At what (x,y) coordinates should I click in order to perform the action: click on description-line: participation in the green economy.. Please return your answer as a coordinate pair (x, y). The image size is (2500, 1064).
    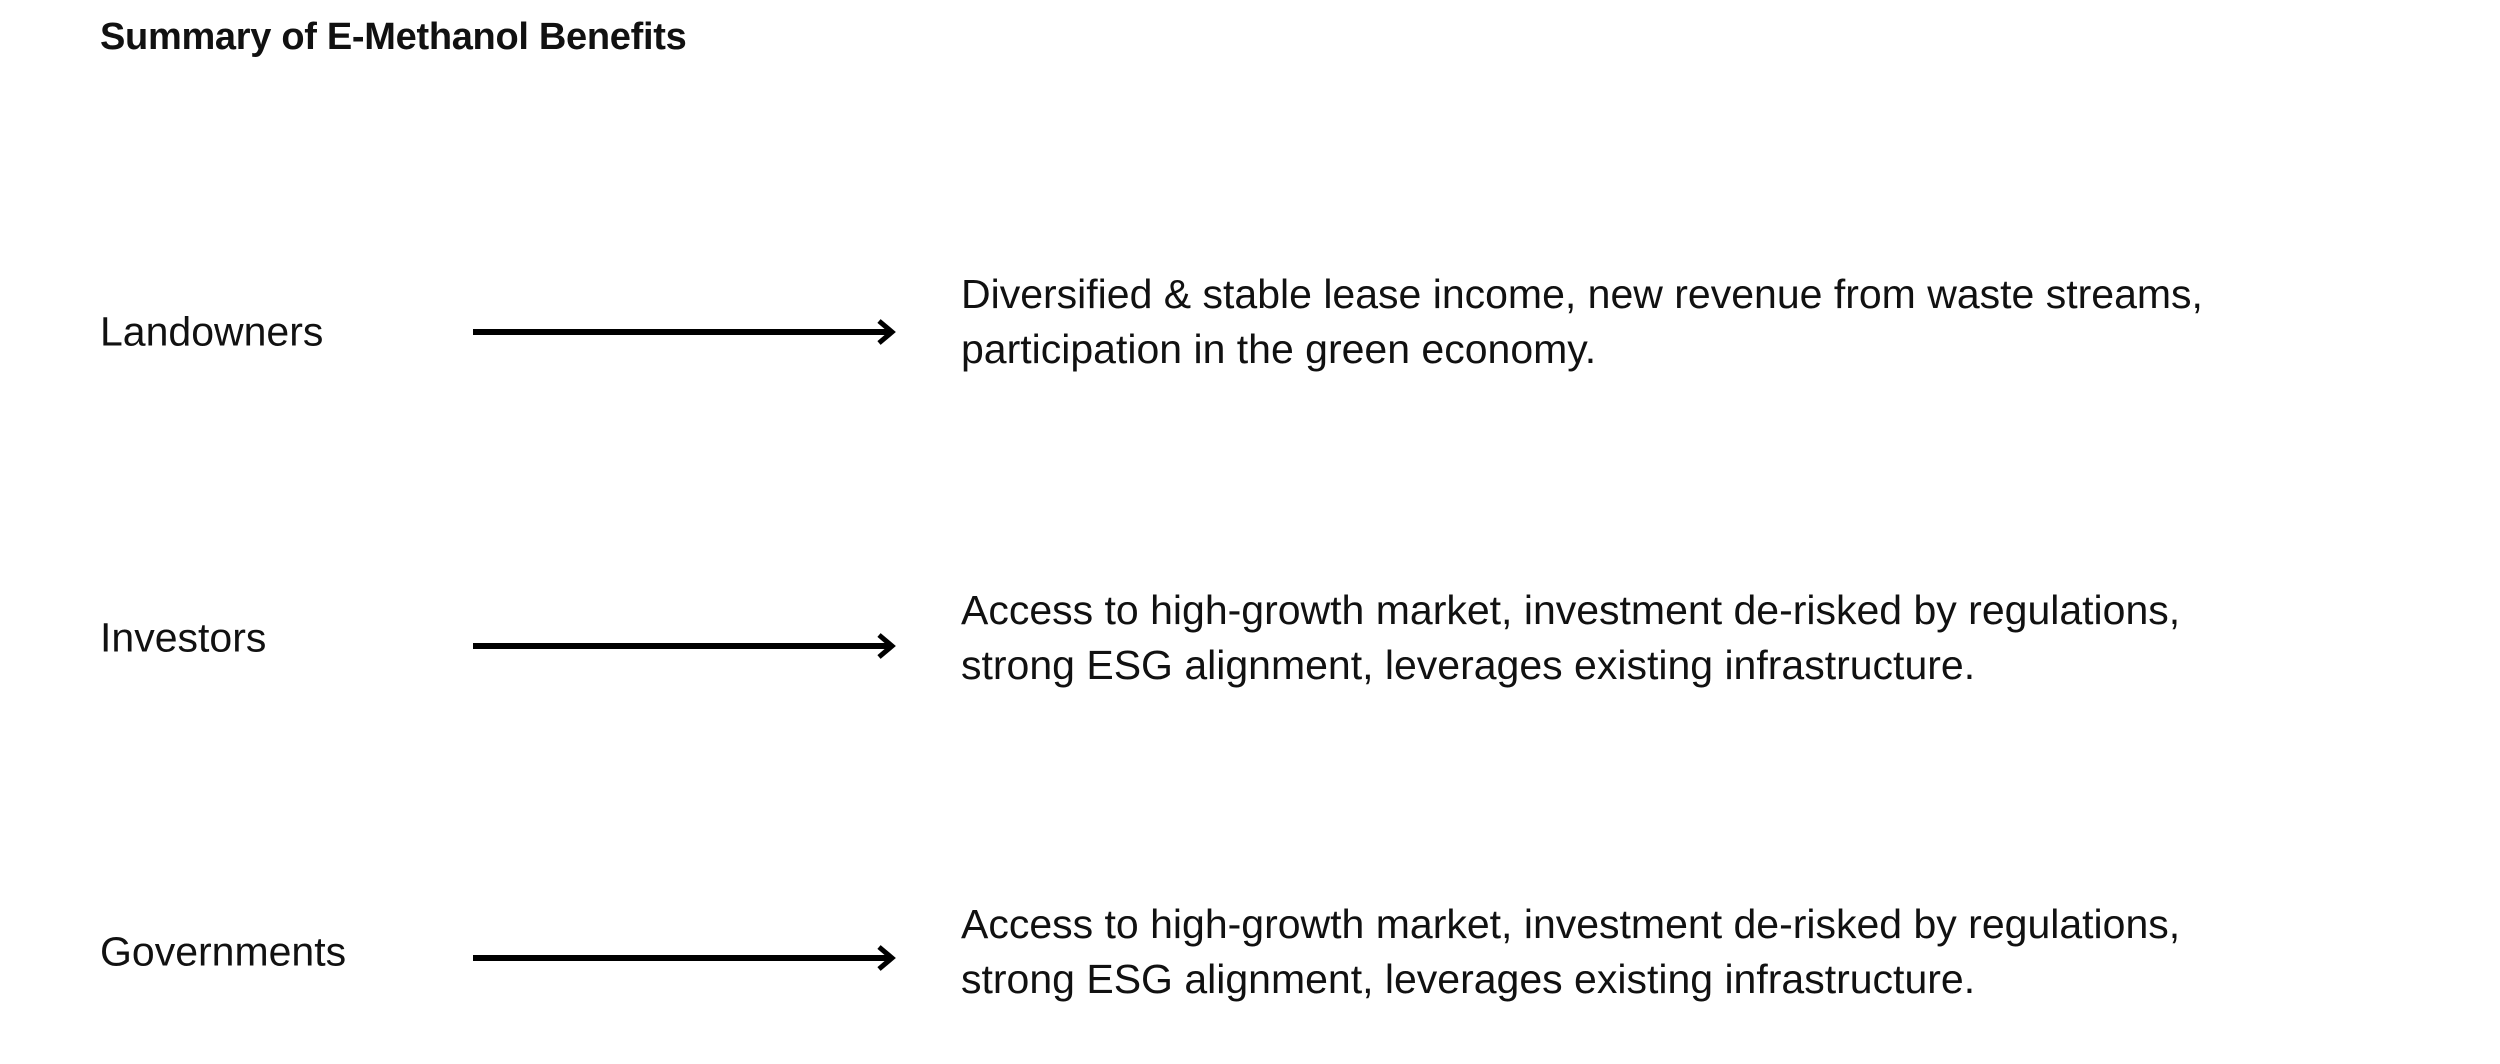
    Looking at the image, I should click on (1279, 349).